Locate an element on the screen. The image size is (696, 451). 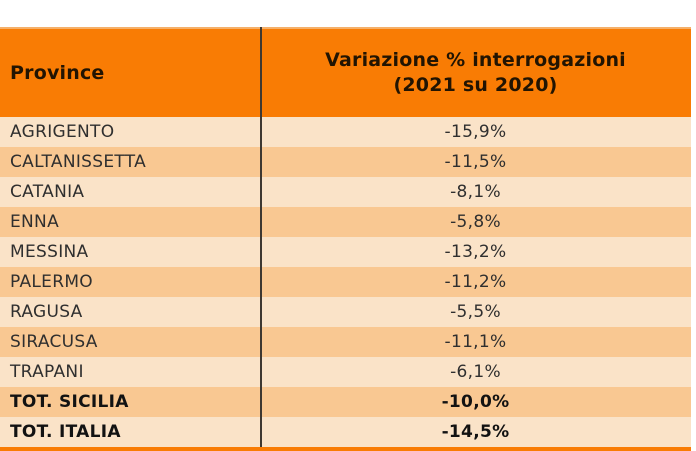
province-cell: ENNA is located at coordinates (35, 222).